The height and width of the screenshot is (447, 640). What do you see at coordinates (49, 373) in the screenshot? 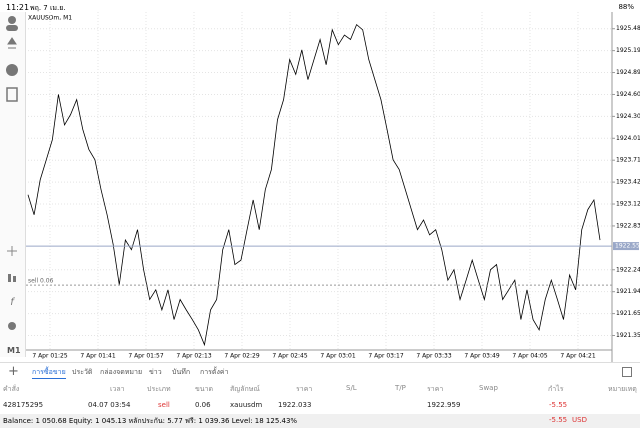
I see `tab: การซื้อขาย` at bounding box center [49, 373].